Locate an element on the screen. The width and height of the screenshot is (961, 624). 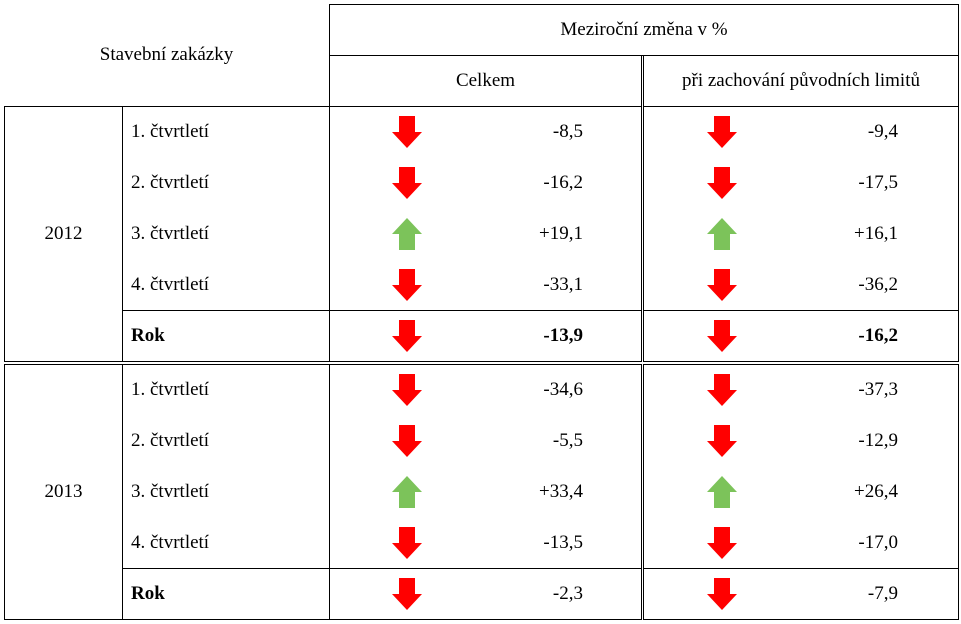
total-change-value: -34,6 is located at coordinates (563, 389).